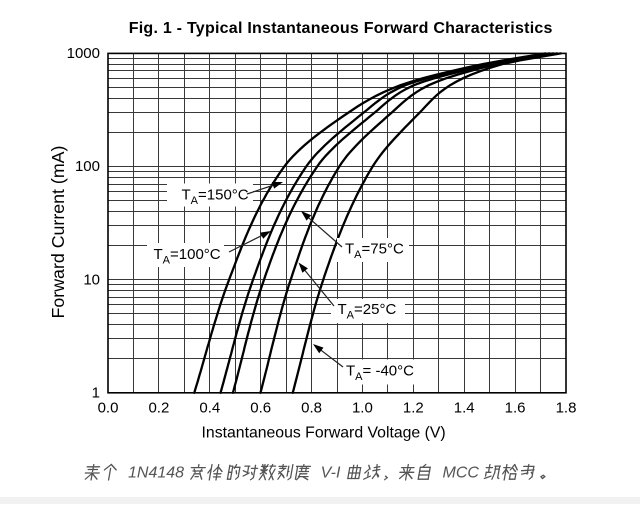  Describe the element at coordinates (83, 53) in the screenshot. I see `svg-text: 1000` at that location.